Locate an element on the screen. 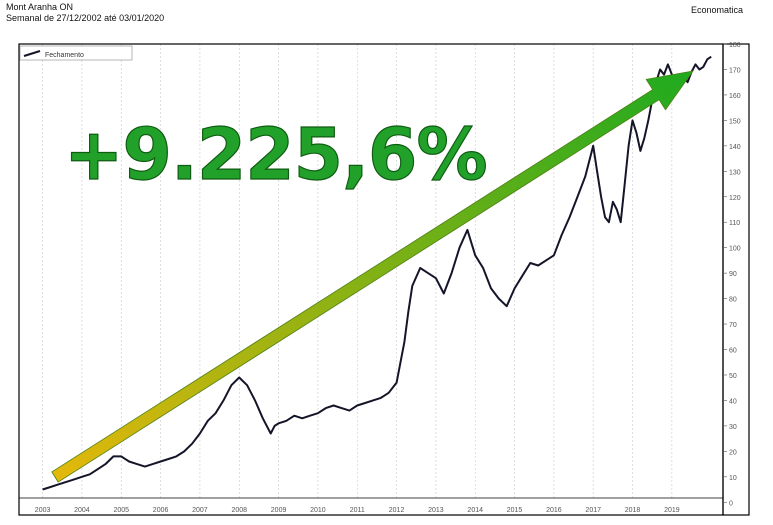 This screenshot has height=525, width=773. x-tick-label-8: 2011 is located at coordinates (357, 510).